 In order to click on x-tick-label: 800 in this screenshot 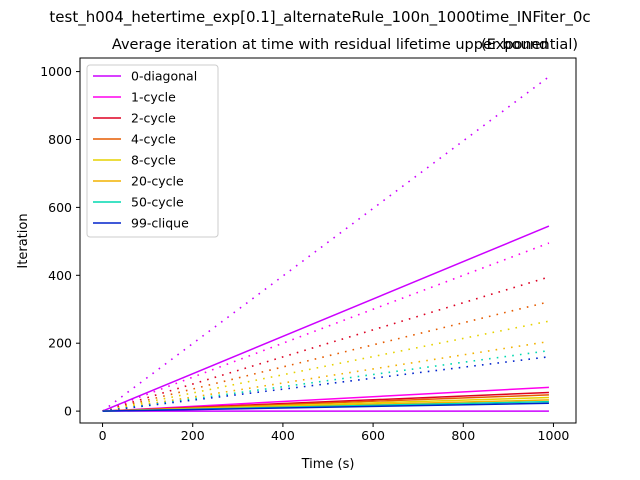, I will do `click(463, 435)`.